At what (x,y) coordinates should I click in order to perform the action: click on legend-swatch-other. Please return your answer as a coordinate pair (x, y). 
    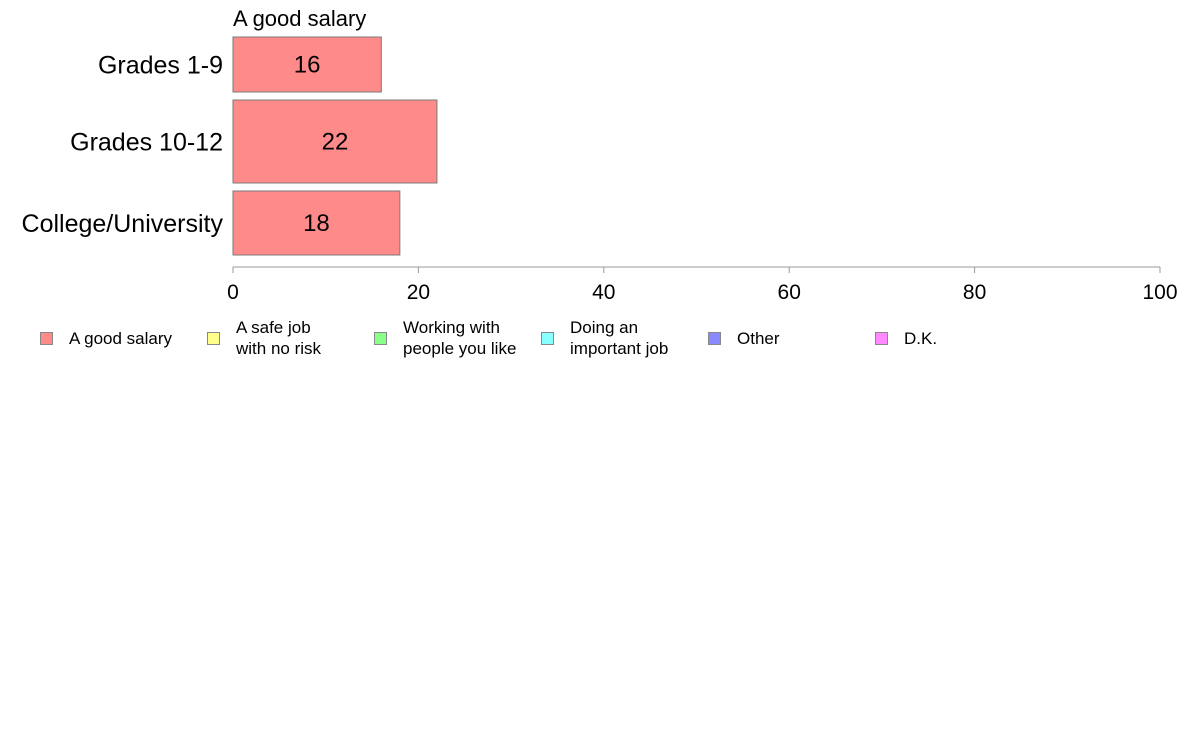
    Looking at the image, I should click on (714, 338).